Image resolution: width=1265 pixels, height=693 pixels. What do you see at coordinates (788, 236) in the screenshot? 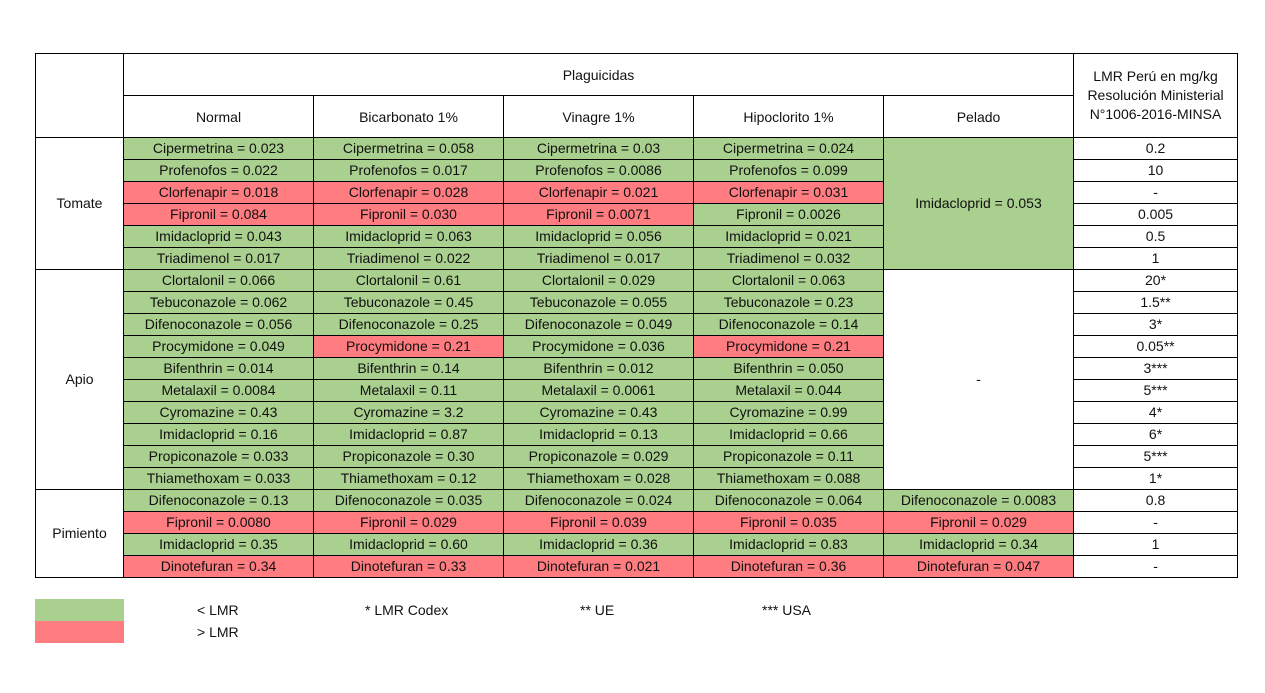
I see `residue-cell: Imidacloprid = 0.021` at bounding box center [788, 236].